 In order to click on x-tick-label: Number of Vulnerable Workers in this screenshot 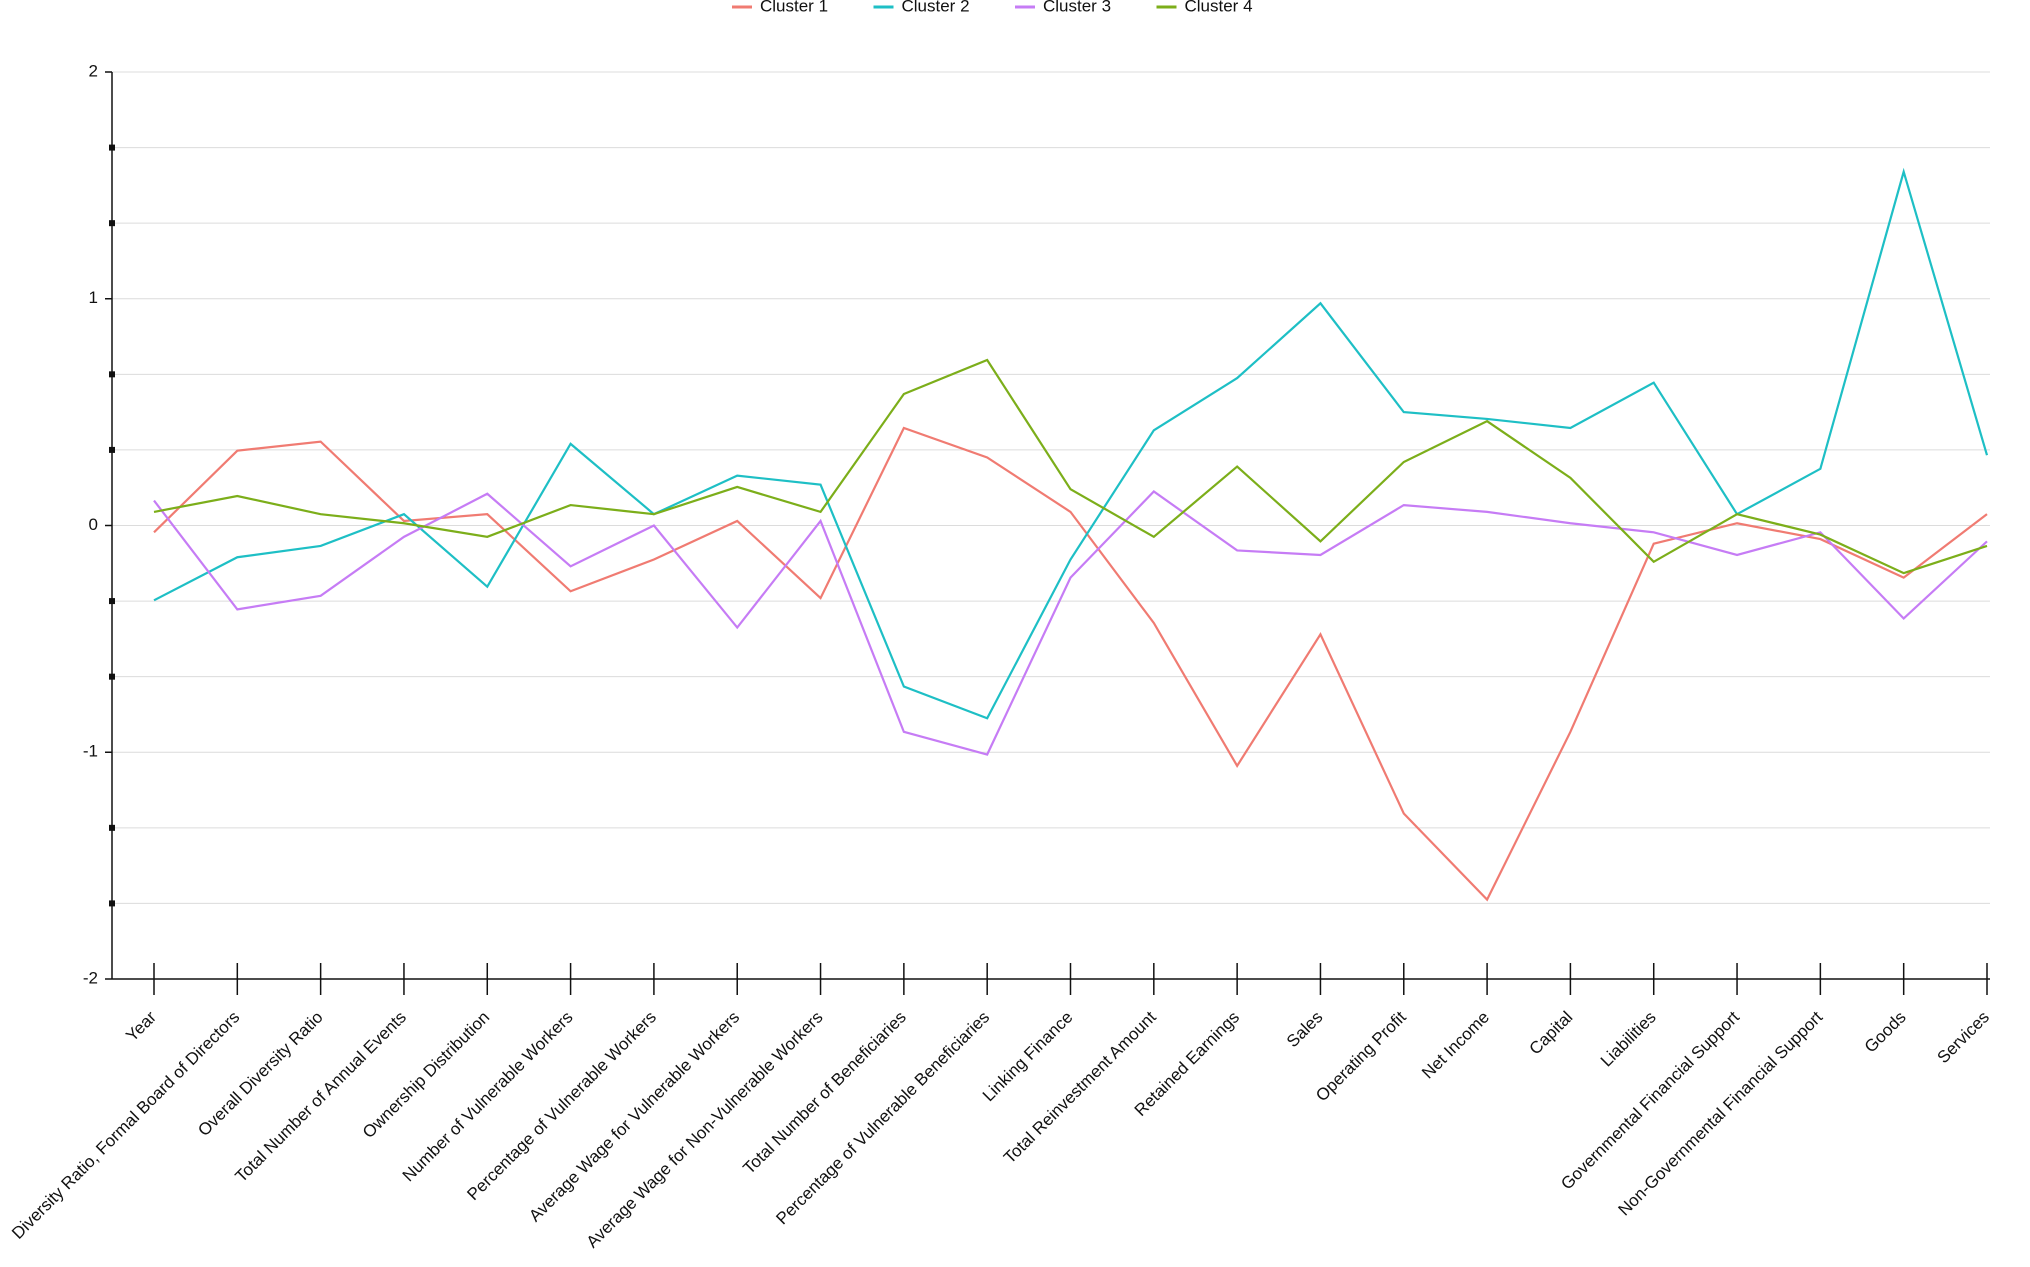, I will do `click(488, 1097)`.